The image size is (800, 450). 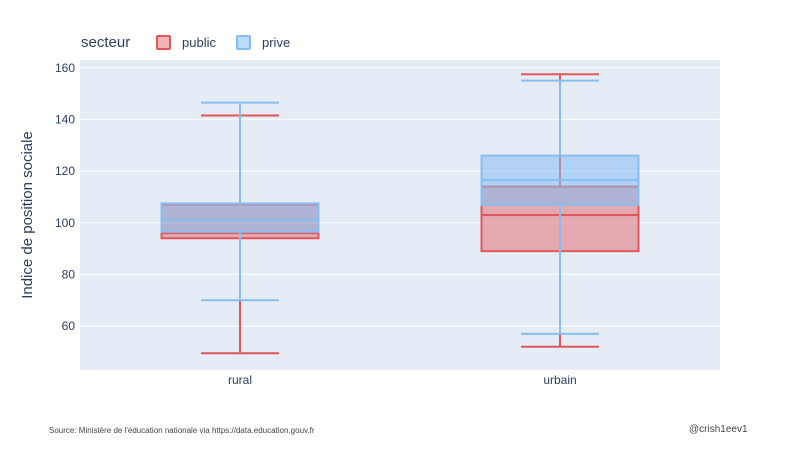 I want to click on y-tick-label: 160, so click(x=65, y=68).